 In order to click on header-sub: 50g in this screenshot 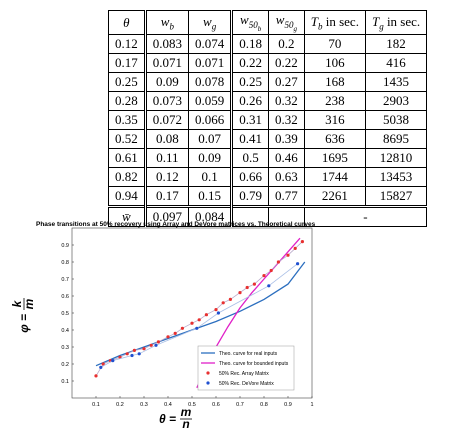, I will do `click(290, 26)`.